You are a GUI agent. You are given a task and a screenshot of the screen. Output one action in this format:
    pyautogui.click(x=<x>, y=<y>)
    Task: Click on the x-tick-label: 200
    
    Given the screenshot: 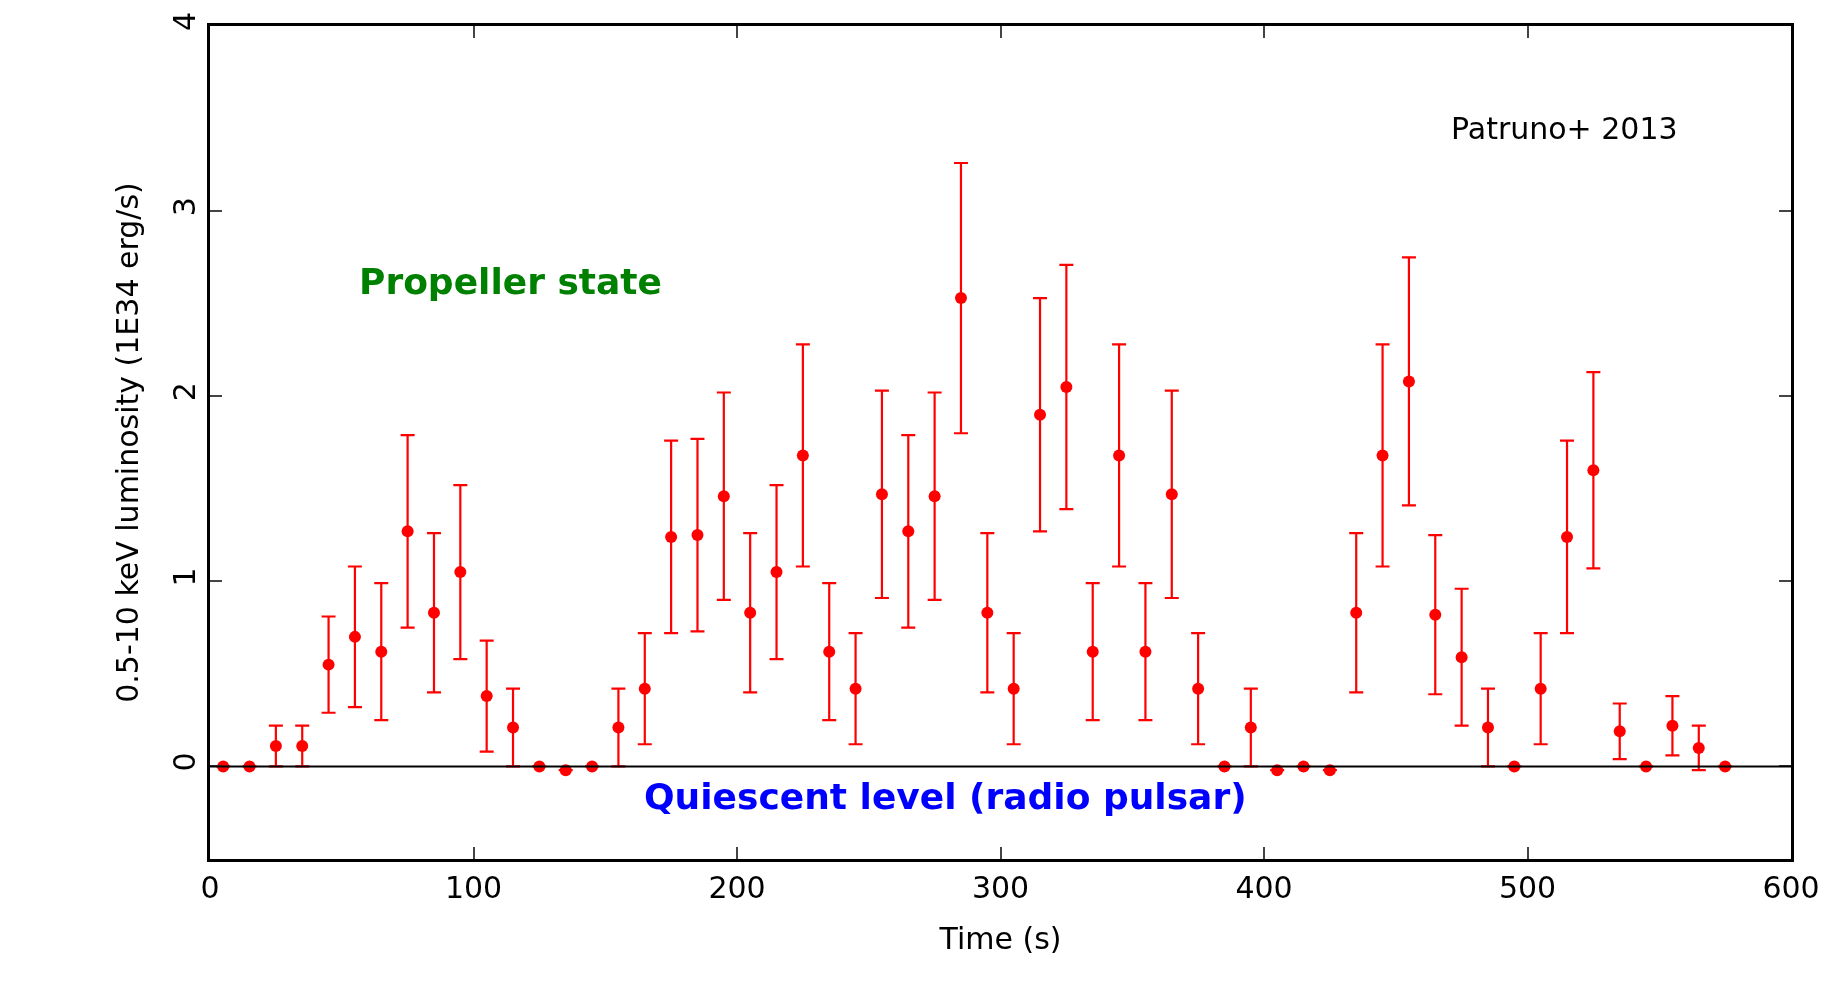 What is the action you would take?
    pyautogui.click(x=737, y=887)
    